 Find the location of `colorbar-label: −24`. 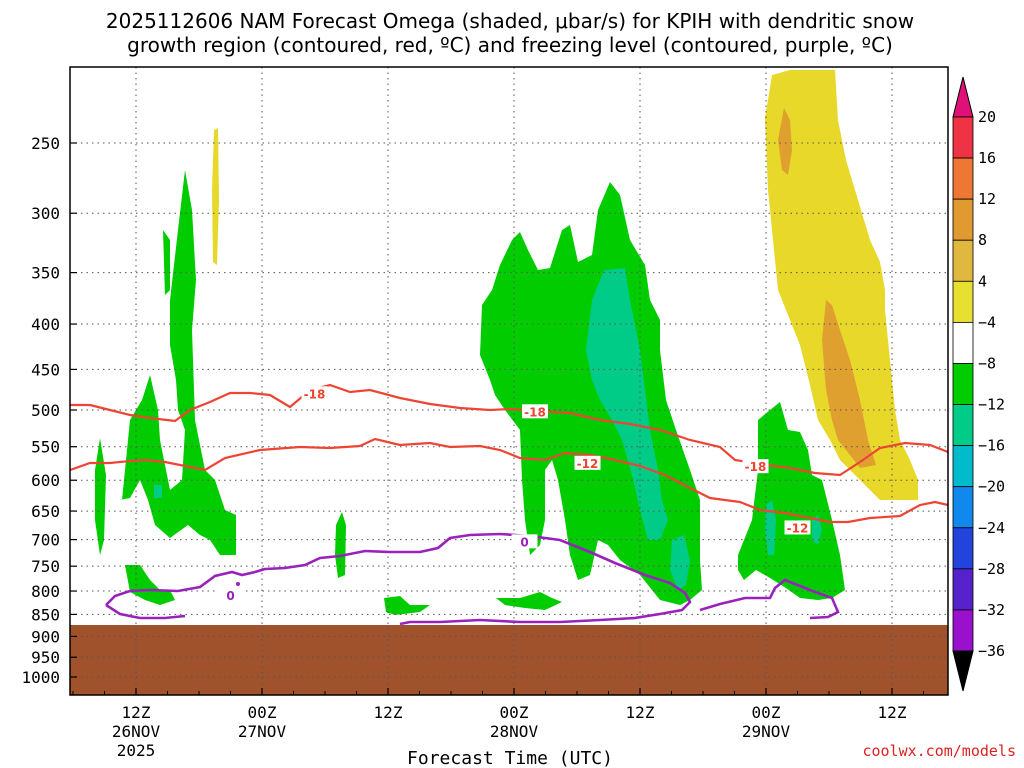

colorbar-label: −24 is located at coordinates (991, 528).